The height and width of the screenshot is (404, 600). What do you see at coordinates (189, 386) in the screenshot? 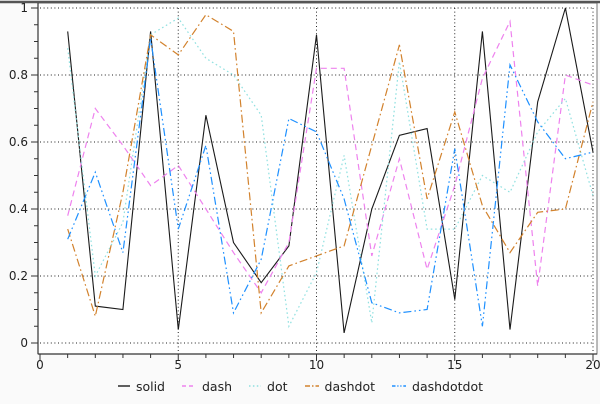
I see `legend-swatch-dash` at bounding box center [189, 386].